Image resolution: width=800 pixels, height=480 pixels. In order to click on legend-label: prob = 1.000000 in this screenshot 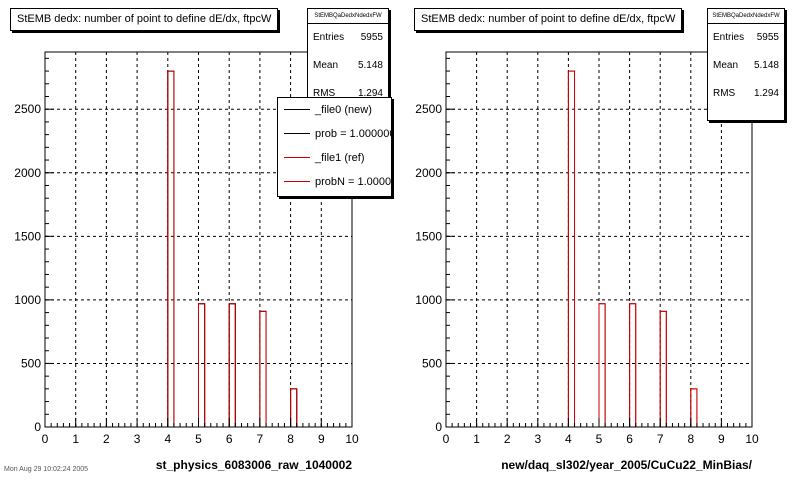, I will do `click(353, 134)`.